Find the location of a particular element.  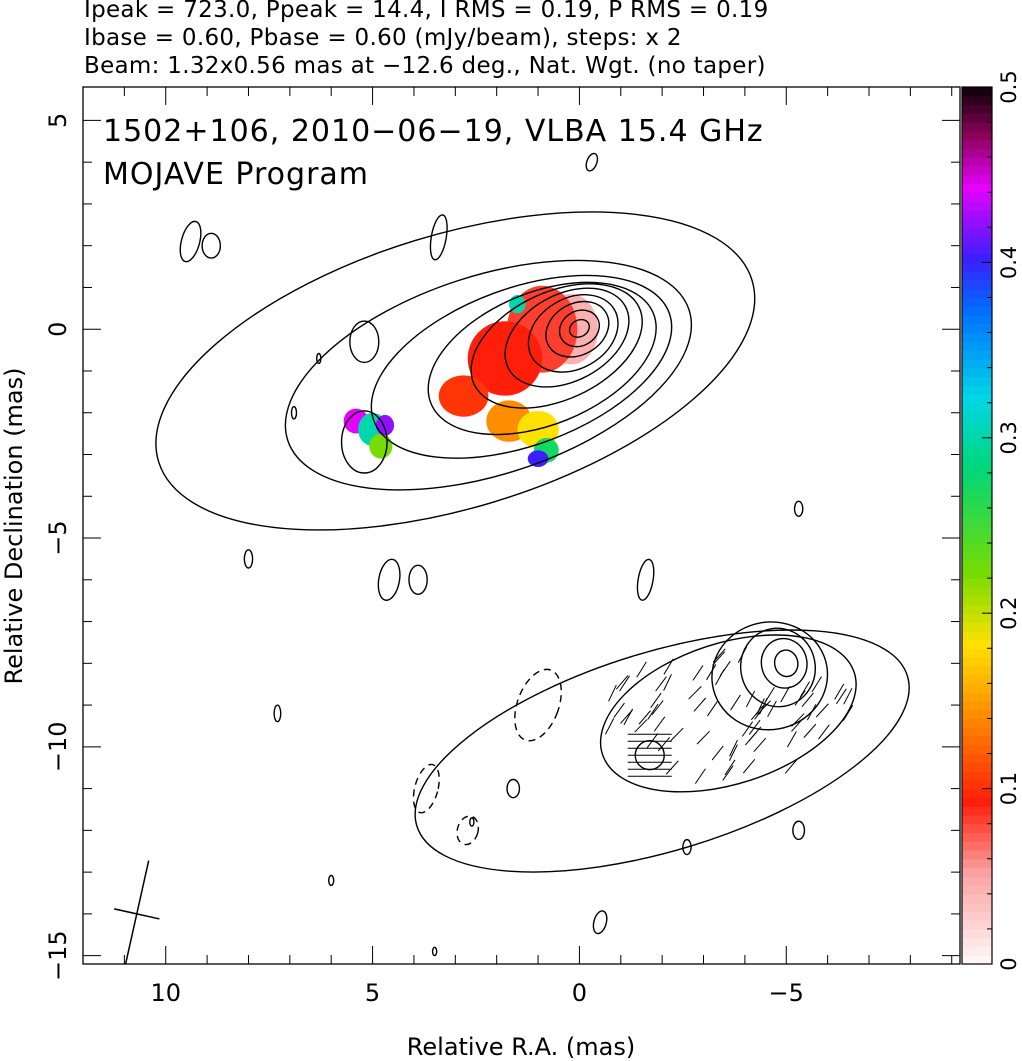

y-tick-label: −5 is located at coordinates (58, 537).